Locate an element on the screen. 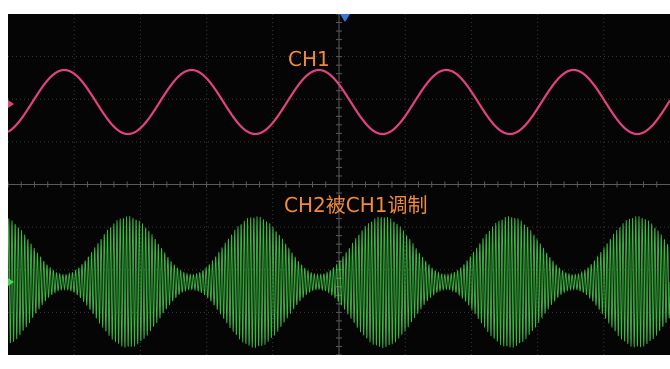  trigger-marker-icon is located at coordinates (345, 18).